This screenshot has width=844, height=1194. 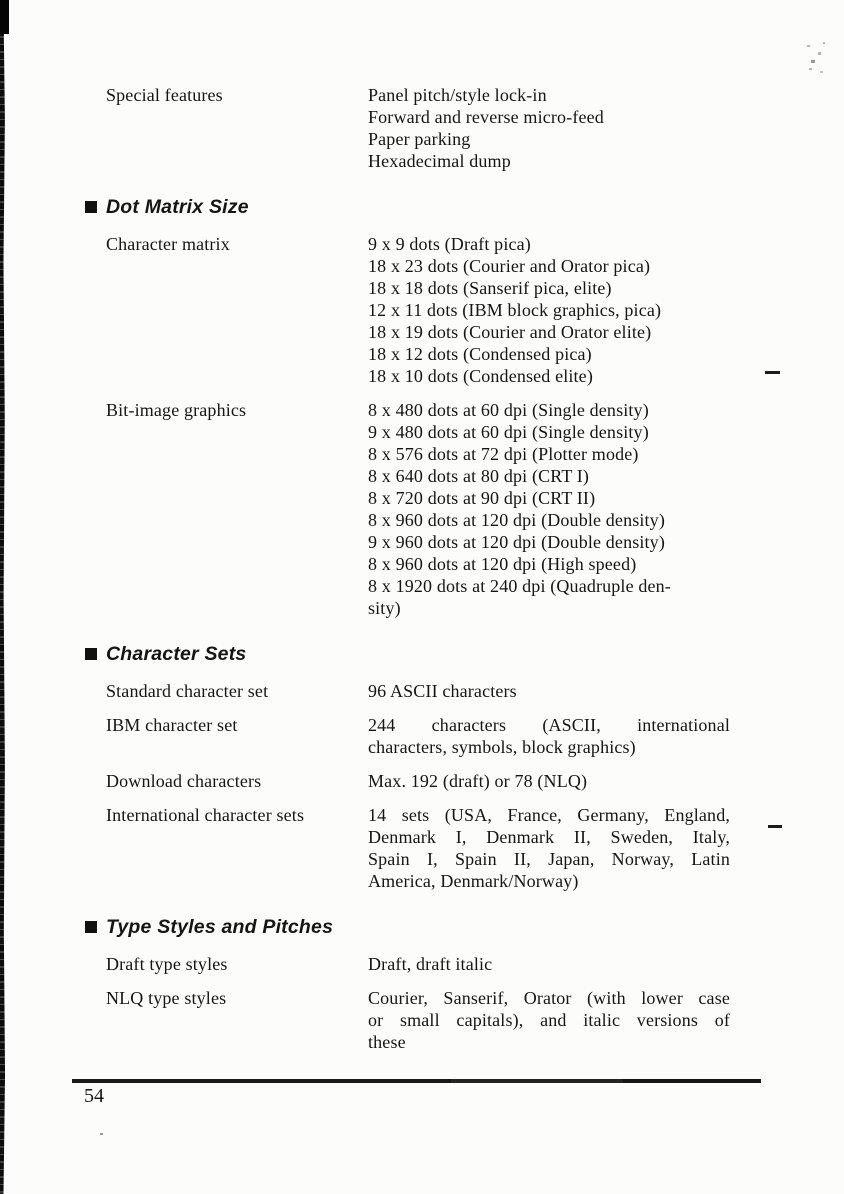 I want to click on spec-value-line: 18 x 10 dots (Condensed elite), so click(x=480, y=376).